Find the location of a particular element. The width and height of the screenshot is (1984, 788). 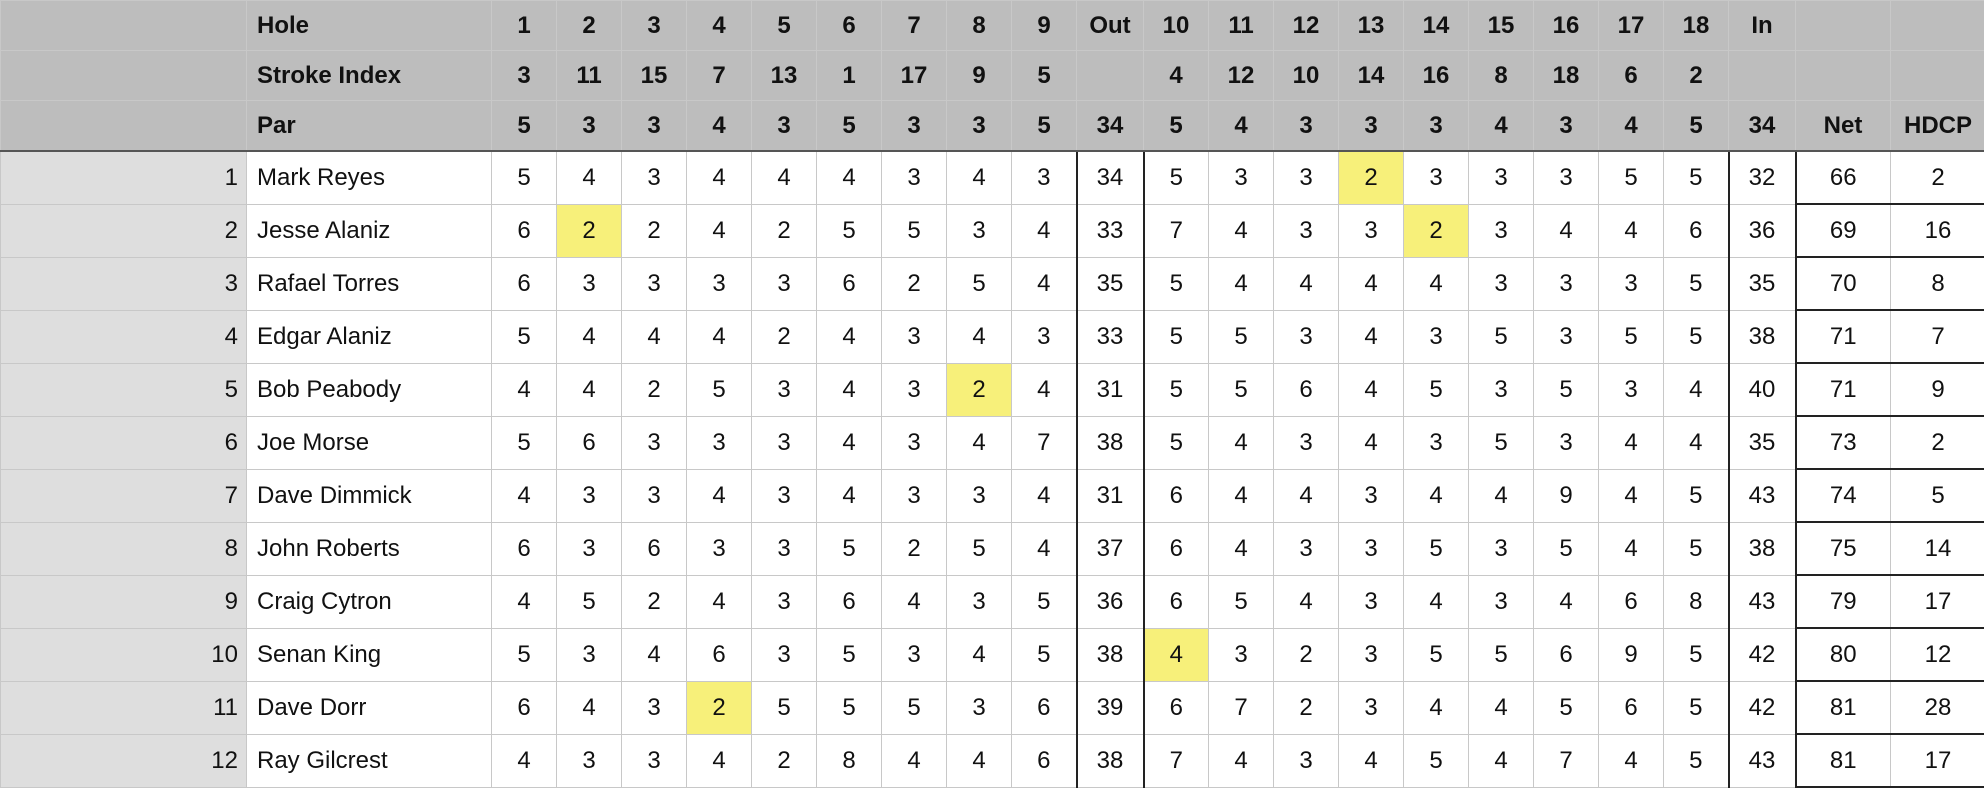

score-cell: 9 is located at coordinates (1566, 495).